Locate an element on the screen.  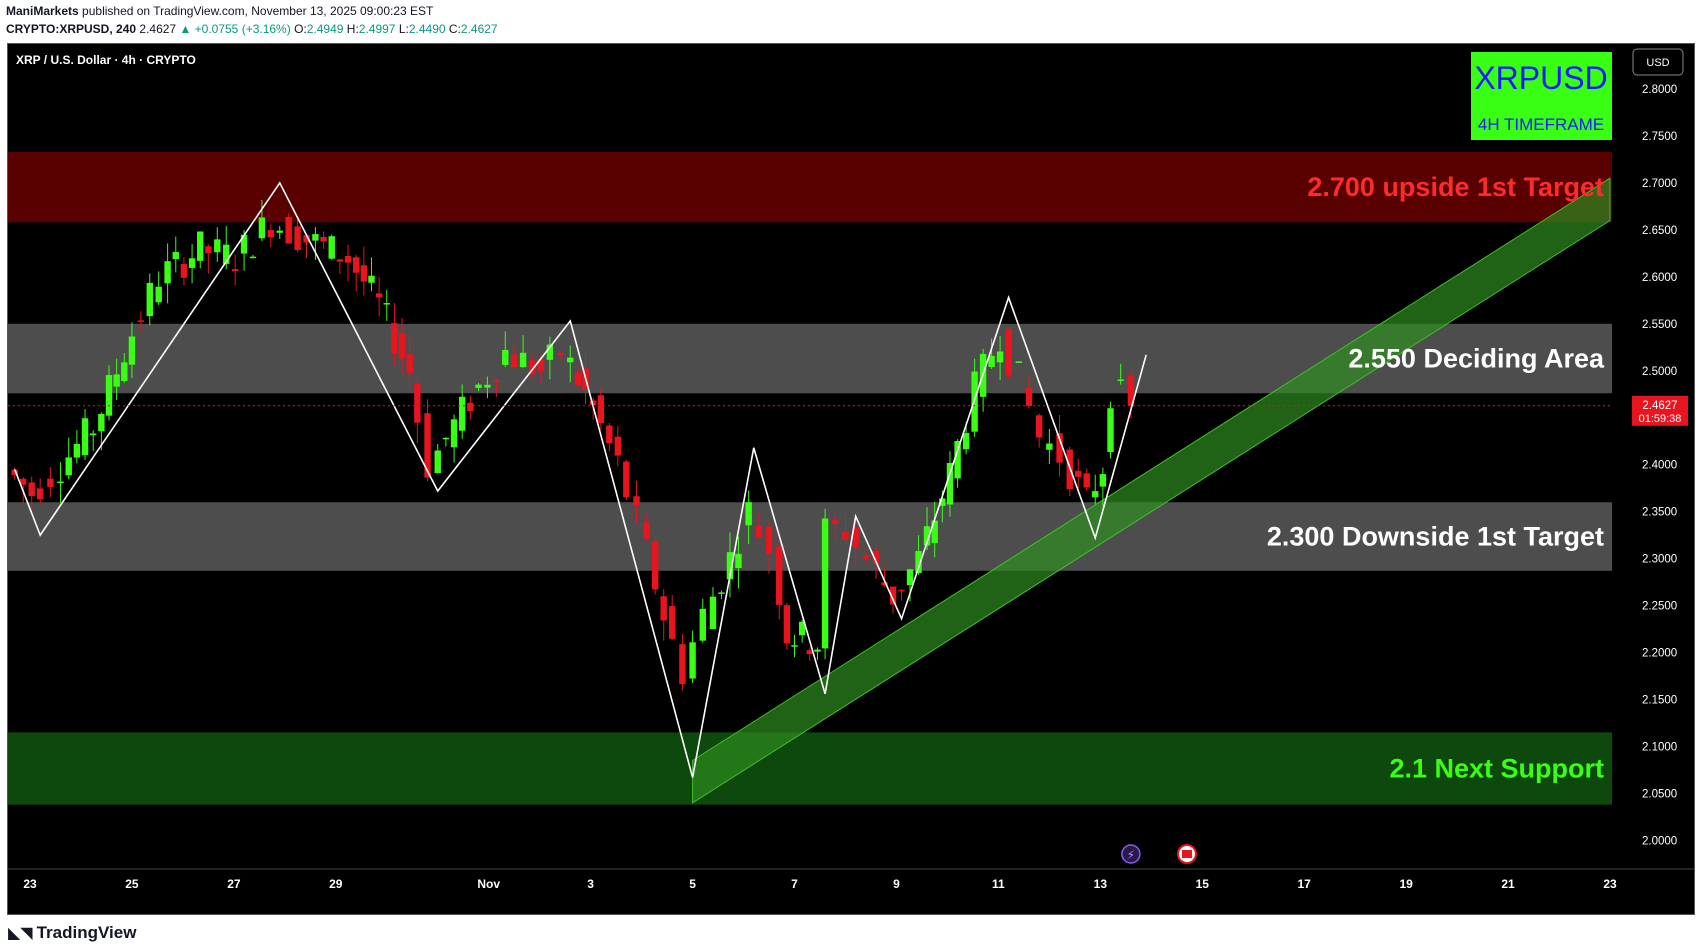
y-tick-label: 2.6000 is located at coordinates (1659, 278).